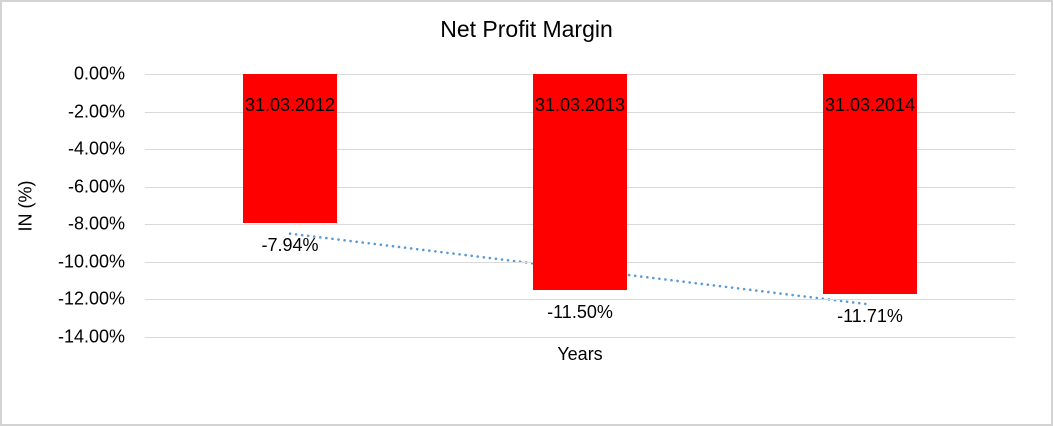 This screenshot has height=426, width=1053. I want to click on value-label: -7.94%, so click(290, 245).